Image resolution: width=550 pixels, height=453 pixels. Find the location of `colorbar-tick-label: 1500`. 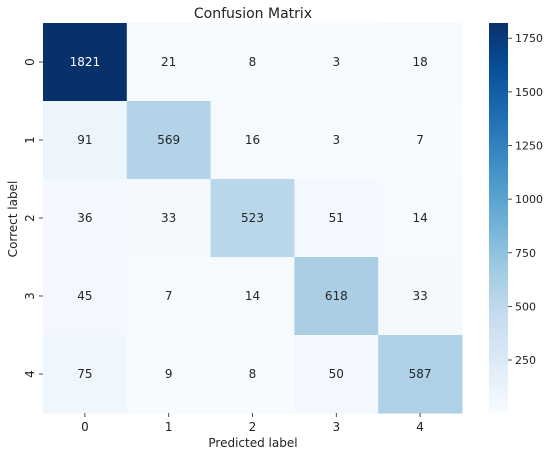

colorbar-tick-label: 1500 is located at coordinates (529, 92).